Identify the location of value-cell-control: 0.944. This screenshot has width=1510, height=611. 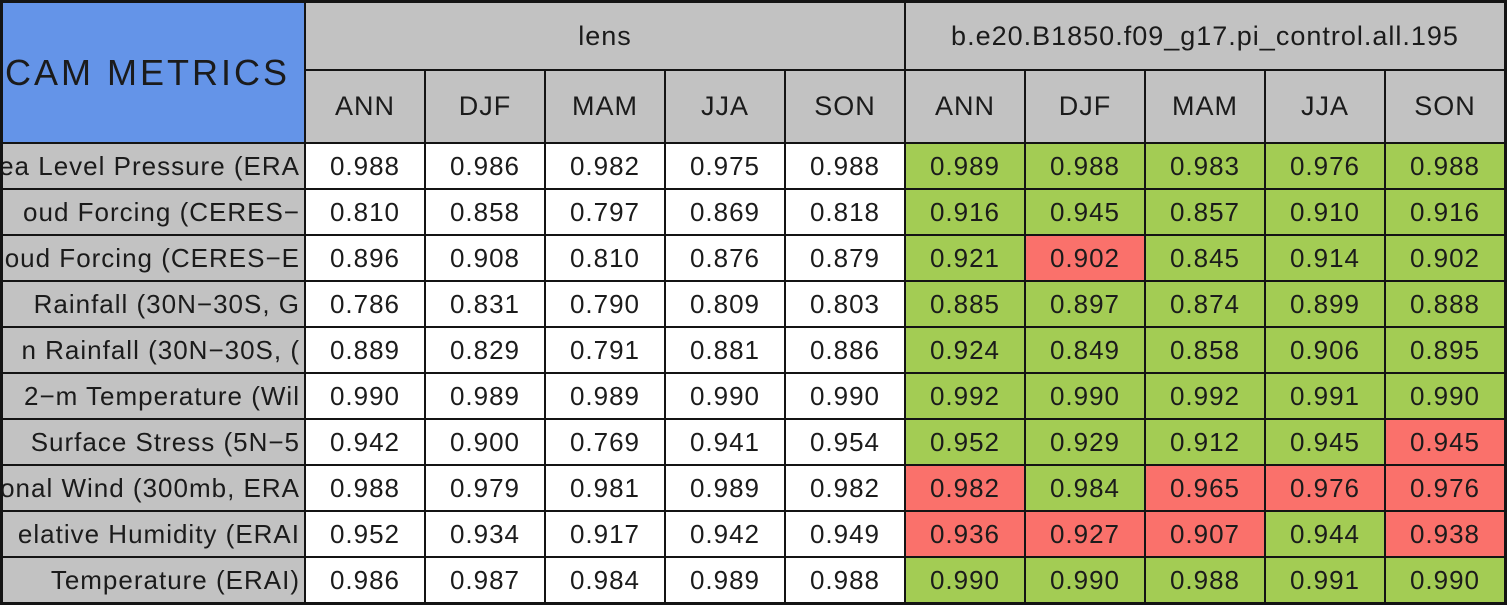
(1325, 534).